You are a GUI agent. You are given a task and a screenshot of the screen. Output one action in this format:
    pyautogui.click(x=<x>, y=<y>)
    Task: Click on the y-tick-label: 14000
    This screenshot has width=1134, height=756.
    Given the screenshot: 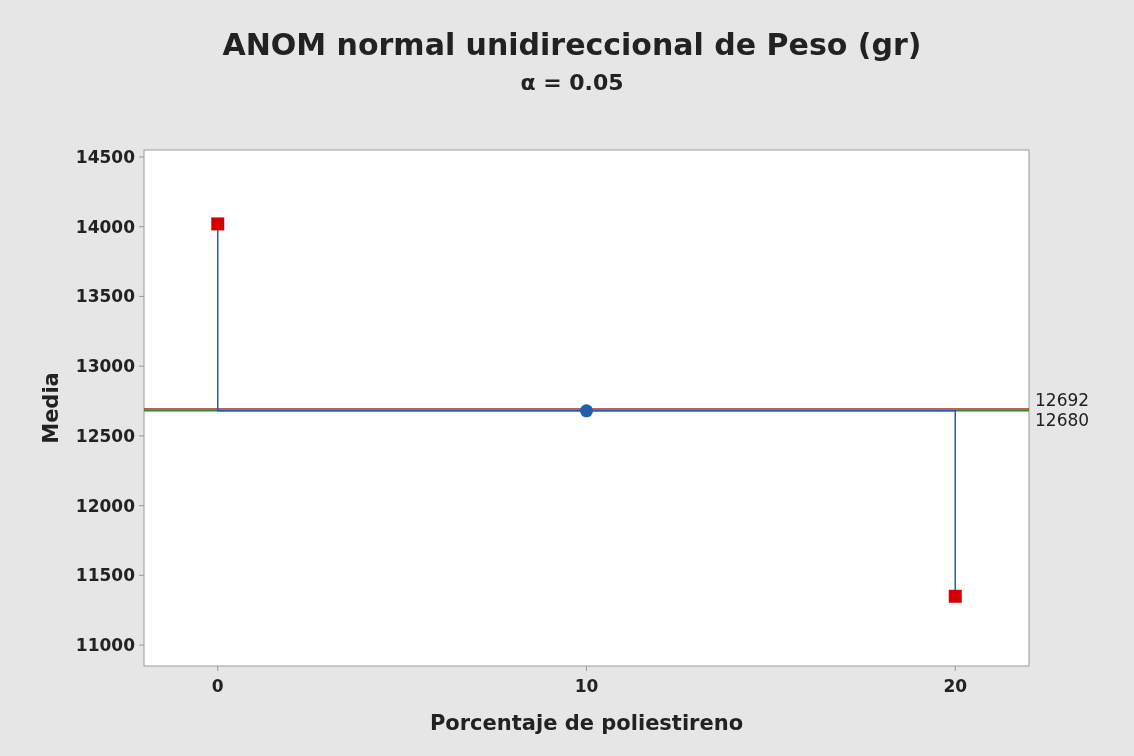 What is the action you would take?
    pyautogui.click(x=105, y=226)
    